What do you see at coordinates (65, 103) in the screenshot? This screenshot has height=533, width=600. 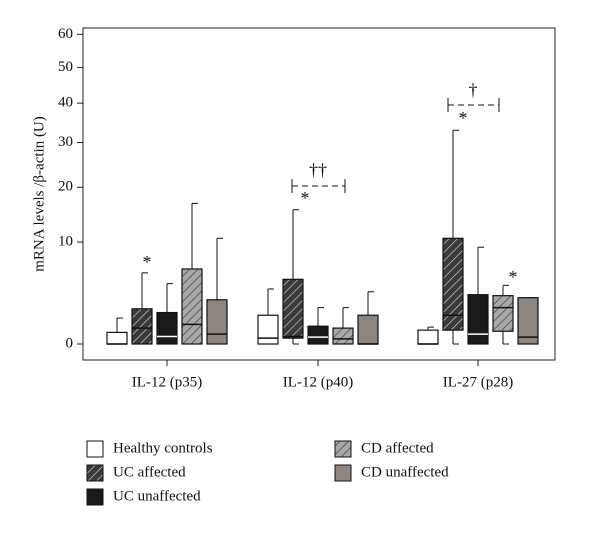 I see `y-tick-label: 40` at bounding box center [65, 103].